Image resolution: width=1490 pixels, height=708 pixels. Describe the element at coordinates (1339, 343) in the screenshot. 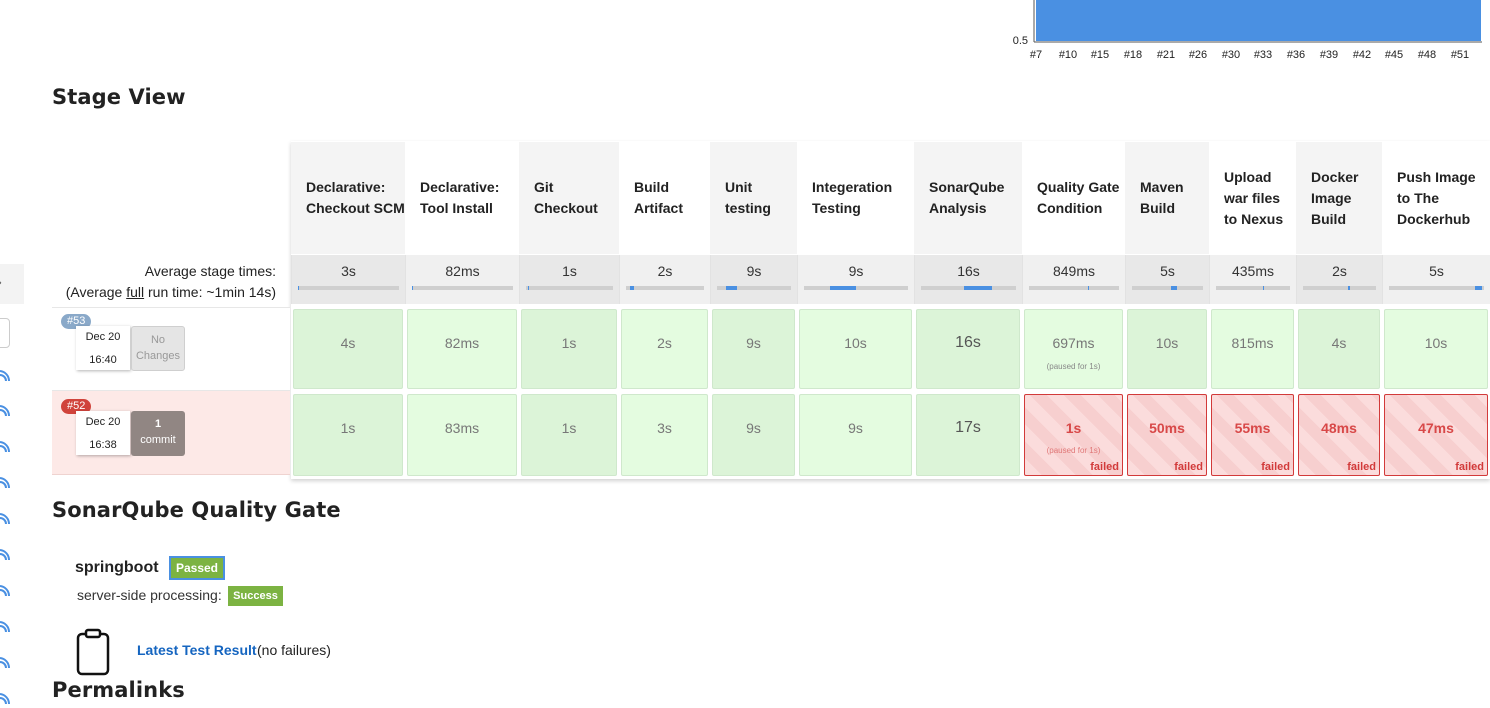

I see `stage-duration: 4s` at that location.